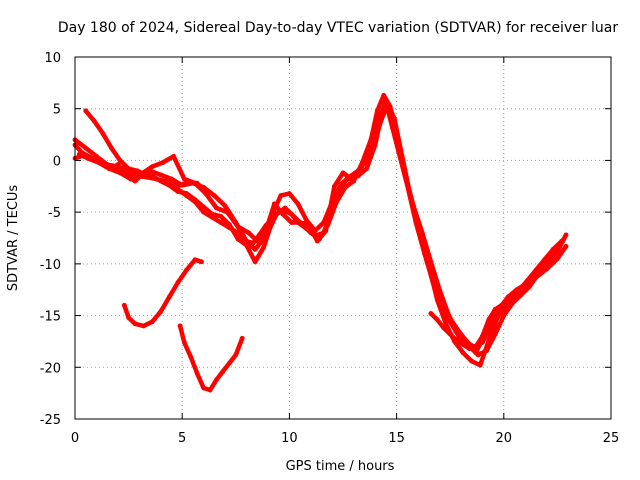 This screenshot has width=640, height=480. I want to click on x-axis-label: GPS time / hours, so click(340, 466).